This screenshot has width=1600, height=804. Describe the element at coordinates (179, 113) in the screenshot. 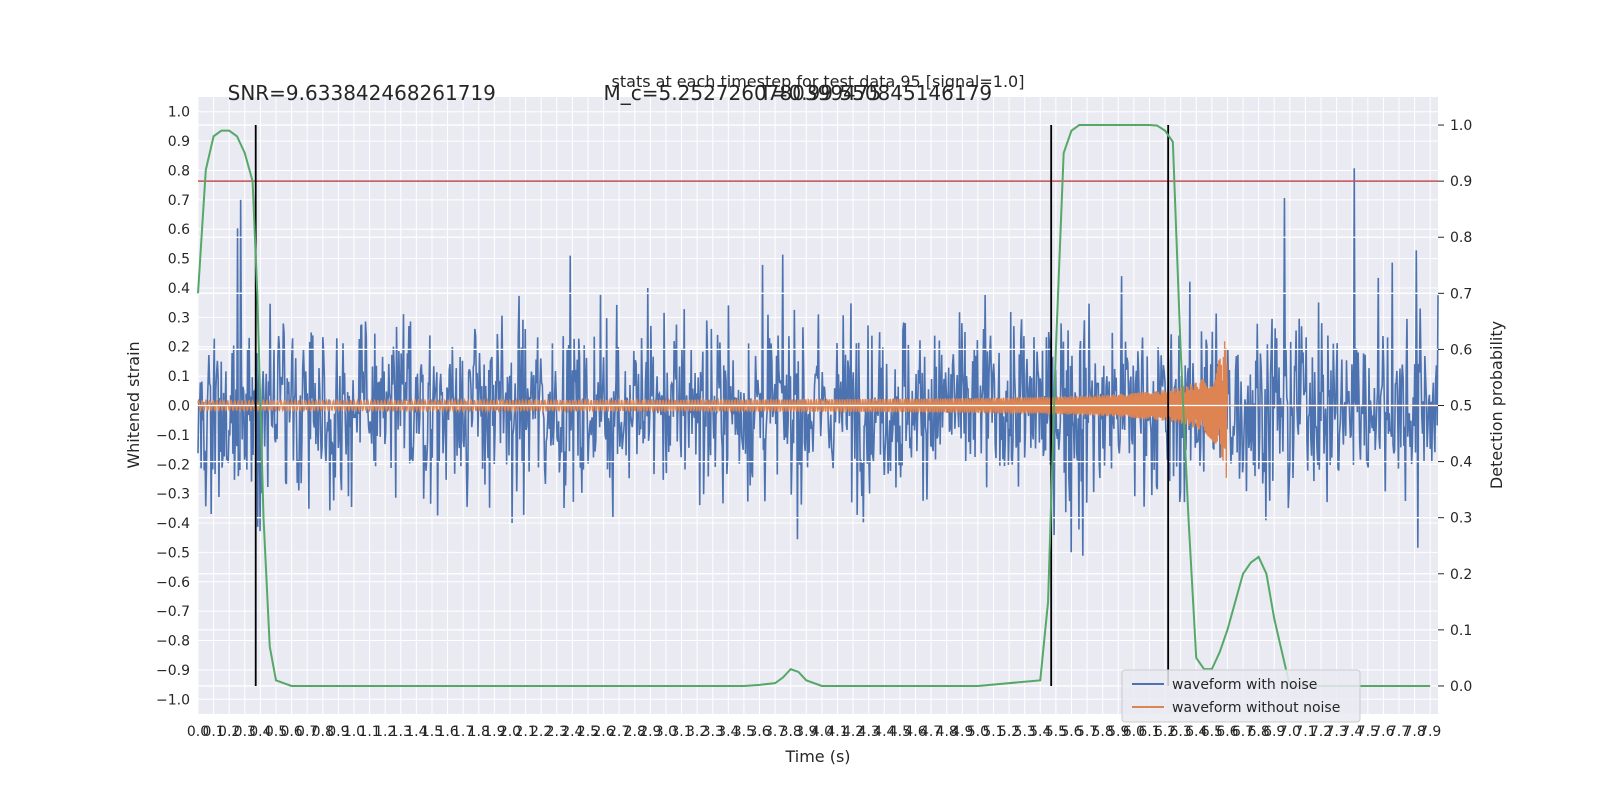

I see `y-tick-label-20: 1.0` at that location.